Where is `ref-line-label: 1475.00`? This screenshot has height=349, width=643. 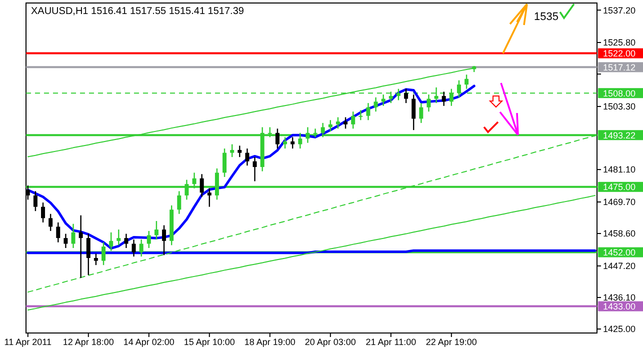 ref-line-label: 1475.00 is located at coordinates (619, 187).